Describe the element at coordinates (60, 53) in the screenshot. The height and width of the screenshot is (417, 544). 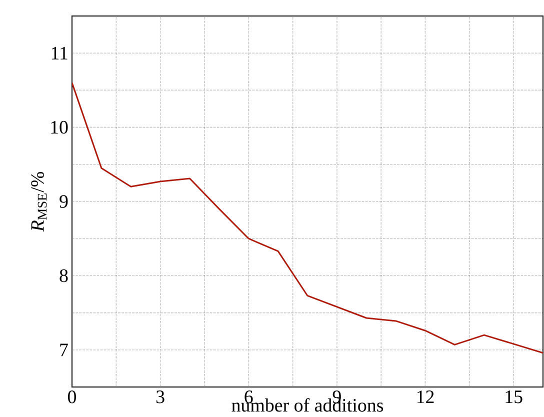
I see `y-tick-label: 11` at that location.